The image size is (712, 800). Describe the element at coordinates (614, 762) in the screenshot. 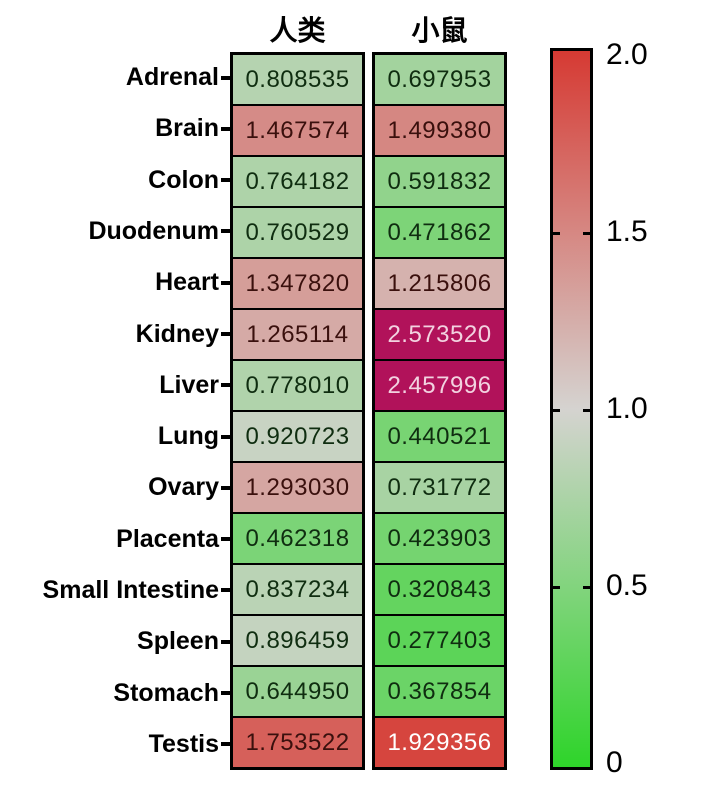

I see `colorbar-tick-label: 0` at that location.